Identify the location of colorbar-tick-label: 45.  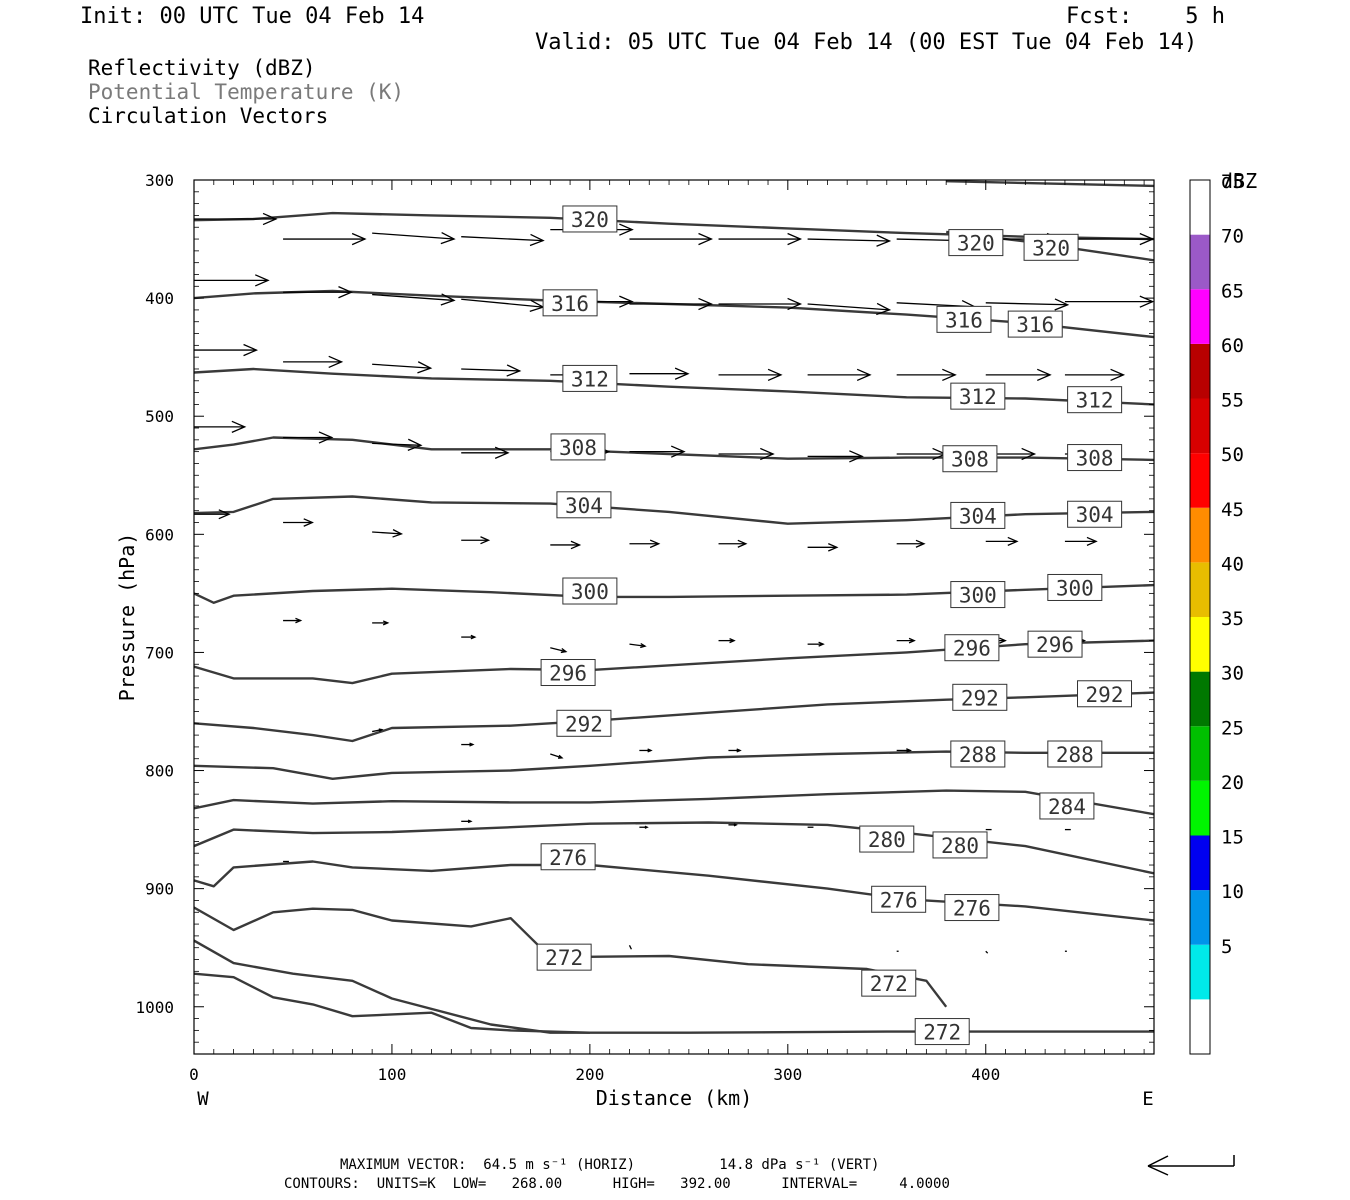
(1232, 510).